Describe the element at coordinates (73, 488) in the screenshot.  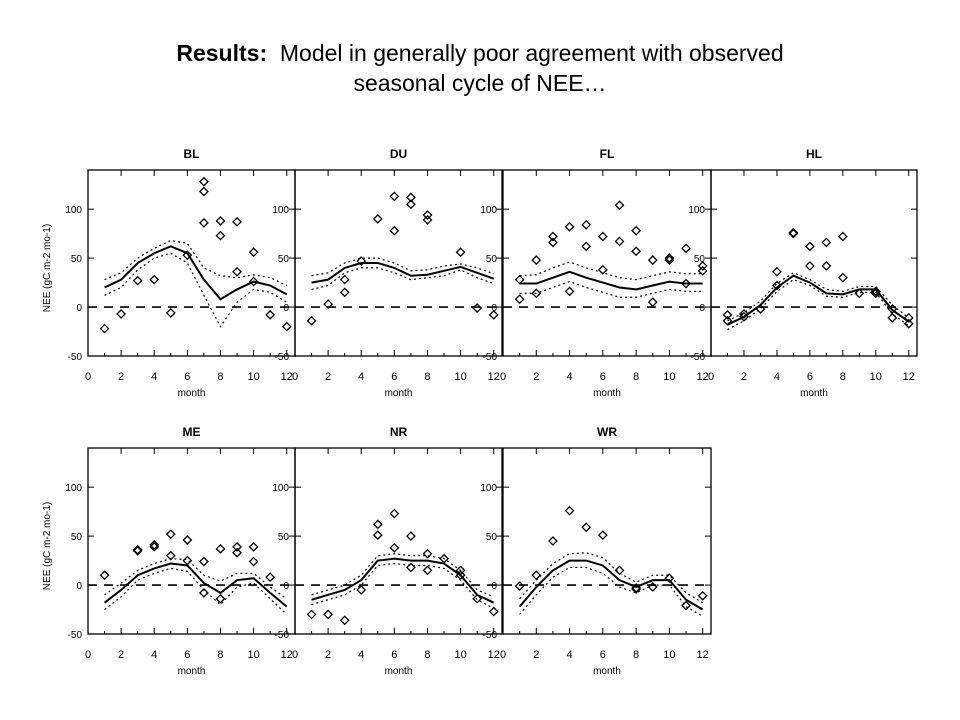
I see `y-tick-label: 100` at that location.